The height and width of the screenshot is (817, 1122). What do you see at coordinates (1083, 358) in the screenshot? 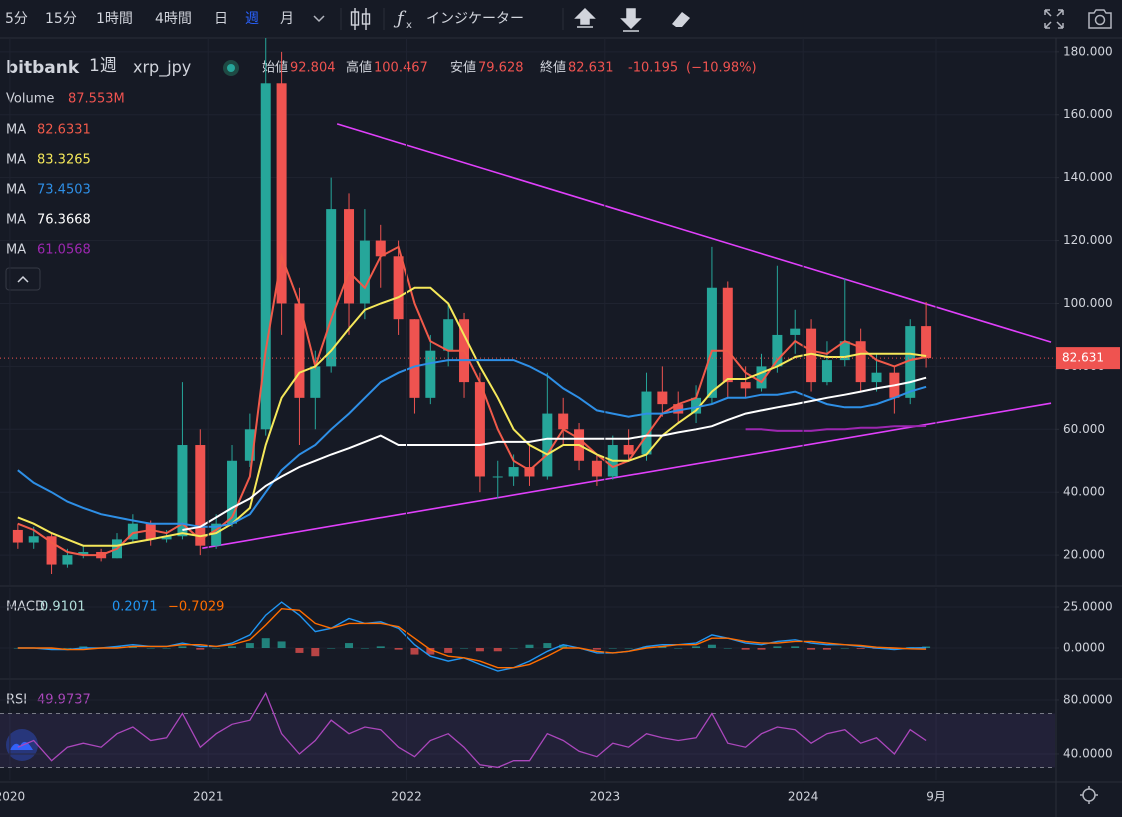
I see `last-price-label: 82.631` at bounding box center [1083, 358].